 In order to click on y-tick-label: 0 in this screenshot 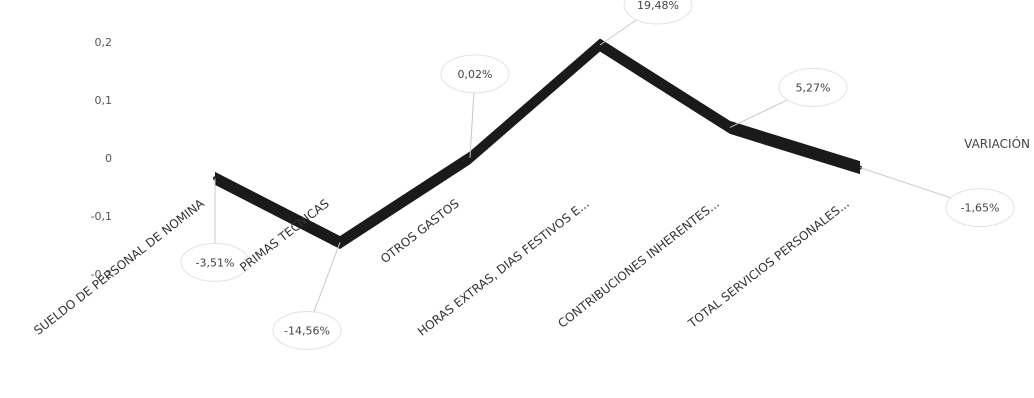, I will do `click(108, 158)`.